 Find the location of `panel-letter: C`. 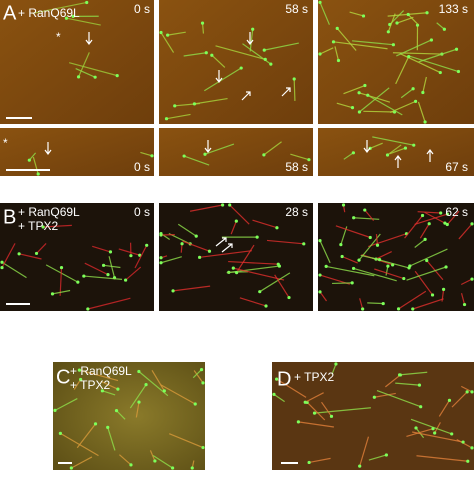

panel-letter: C is located at coordinates (63, 377).